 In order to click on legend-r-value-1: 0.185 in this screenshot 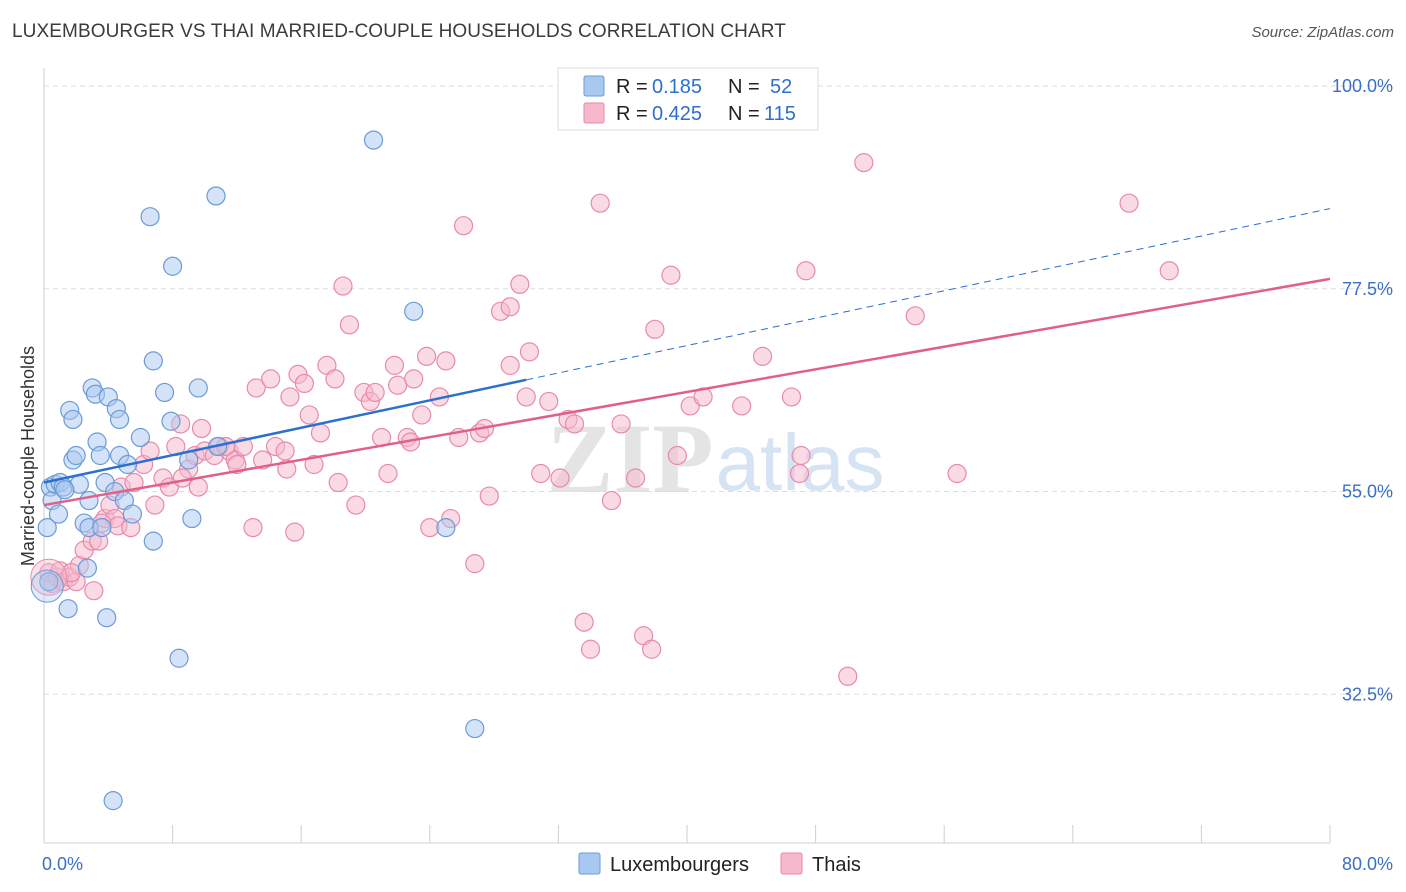, I will do `click(677, 87)`.